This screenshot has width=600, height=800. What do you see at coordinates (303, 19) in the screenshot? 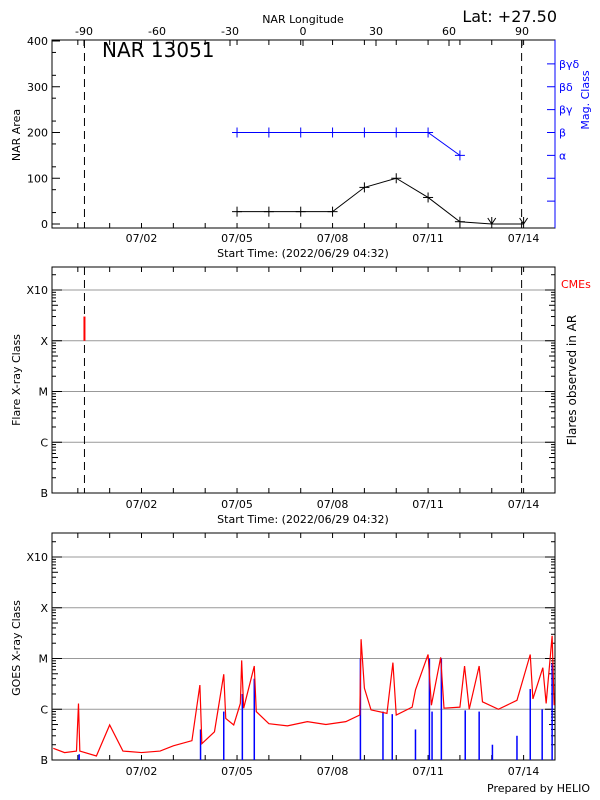
I see `longitude-axis-title: NAR Longitude` at bounding box center [303, 19].